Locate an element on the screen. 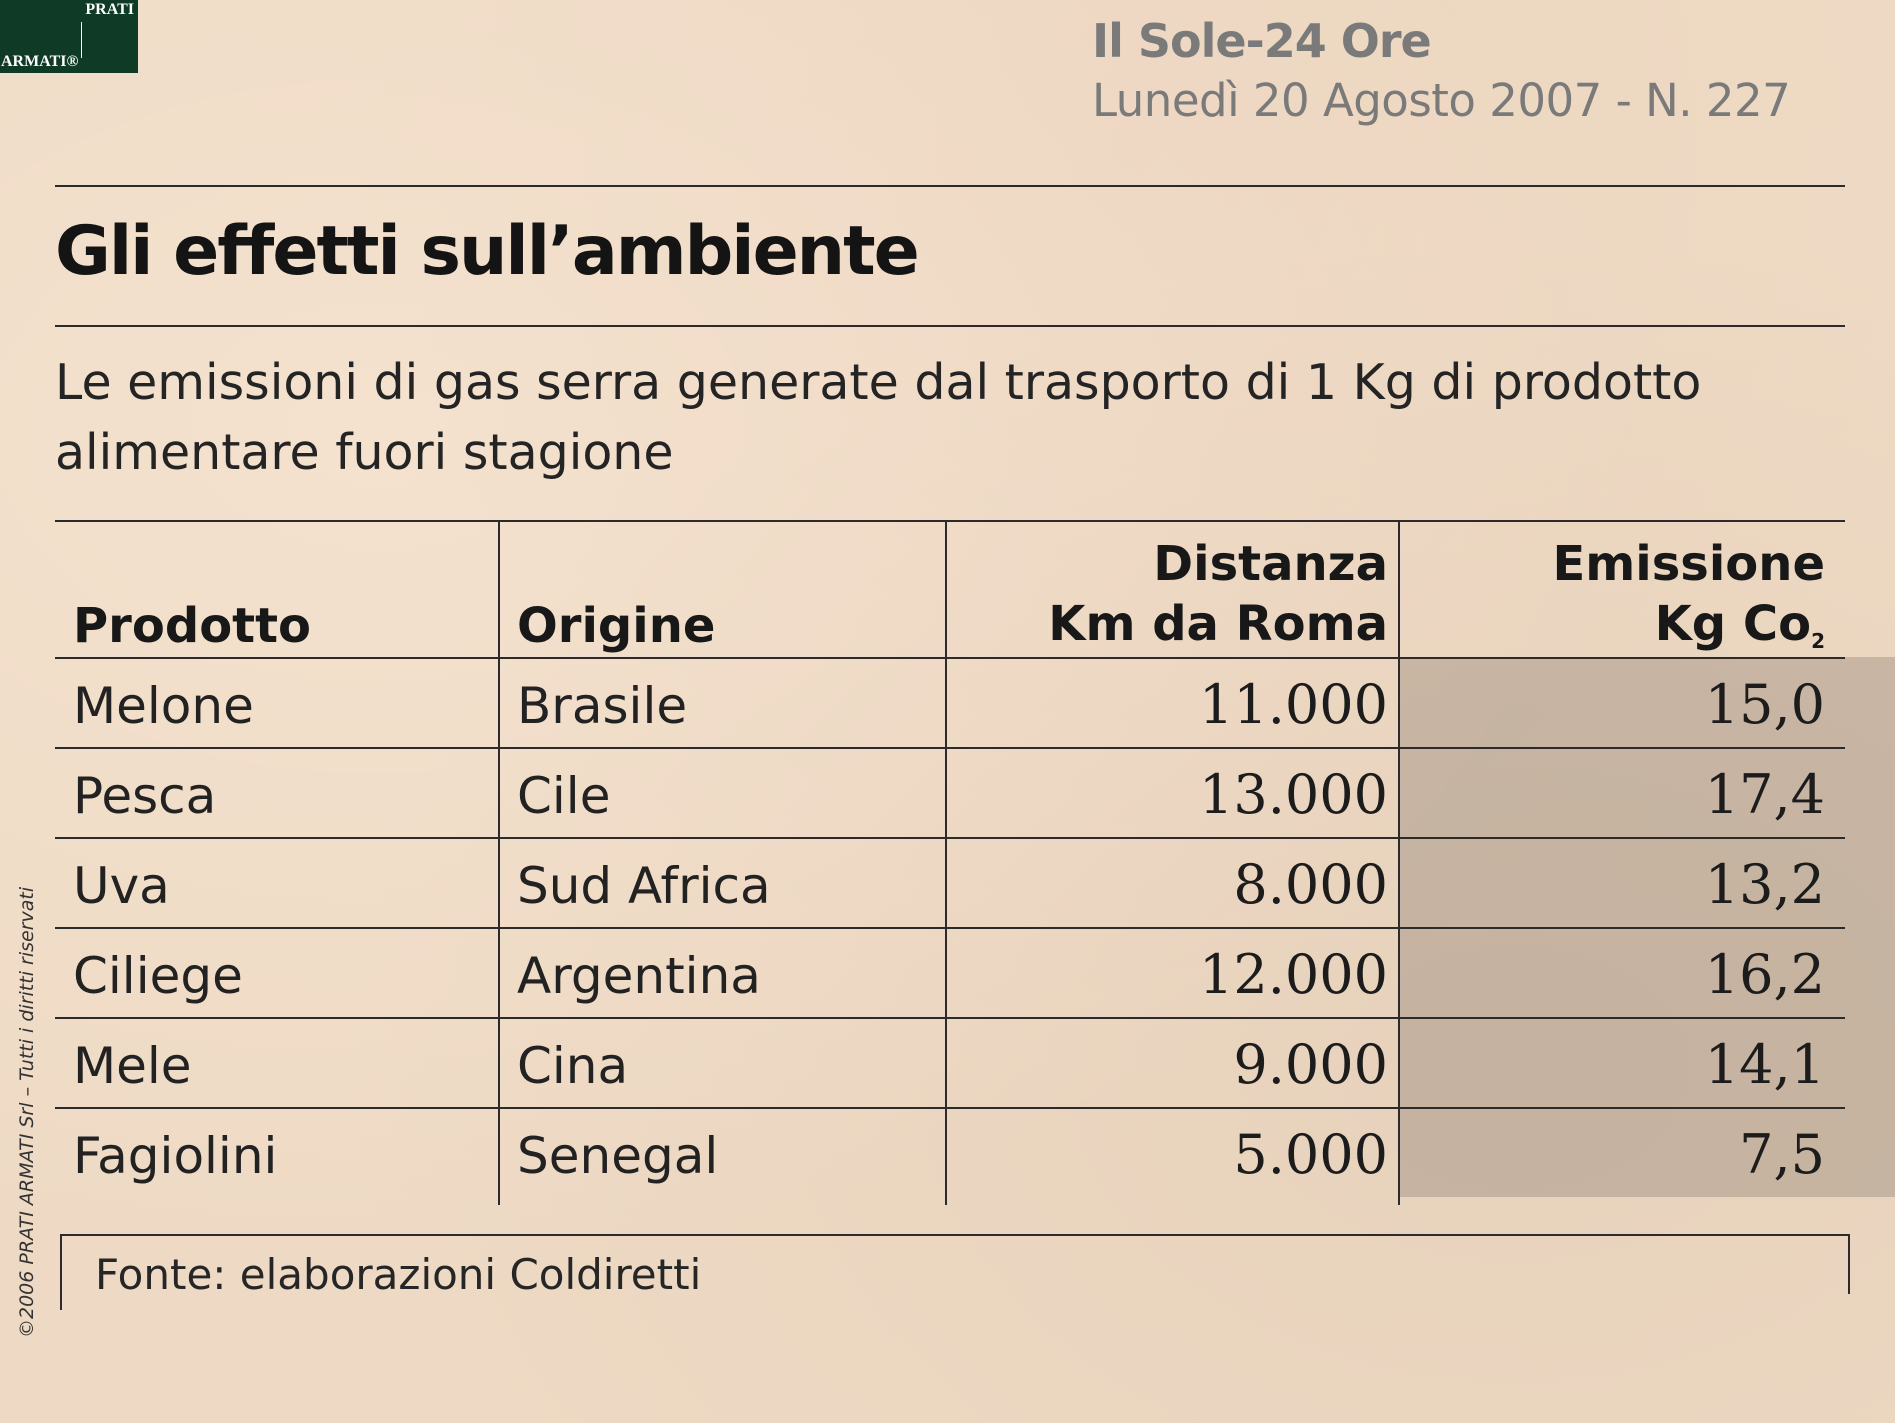 The image size is (1895, 1423). issue-date: Lunedì 20 Agosto 2007 - N. 227 is located at coordinates (1441, 100).